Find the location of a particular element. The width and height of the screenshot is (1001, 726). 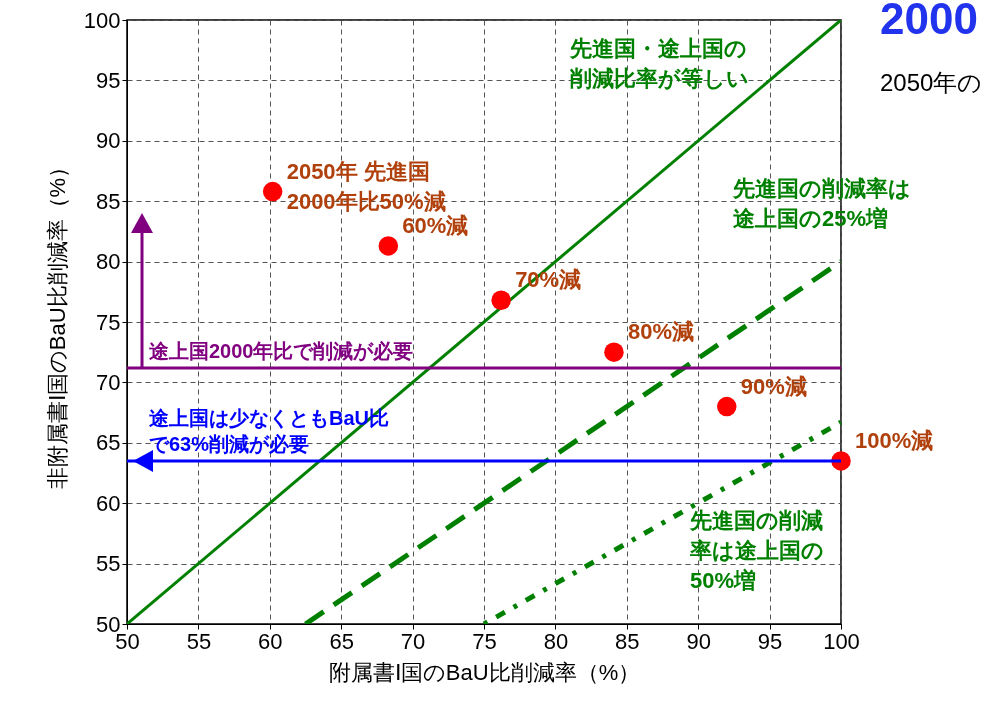

ref-line-label: 途上国は少なくともBaU比で63%削減が必要 is located at coordinates (269, 430).